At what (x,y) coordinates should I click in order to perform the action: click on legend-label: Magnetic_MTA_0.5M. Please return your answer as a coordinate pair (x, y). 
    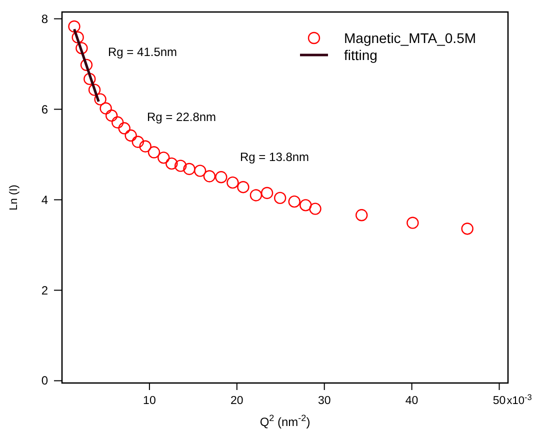
    Looking at the image, I should click on (410, 38).